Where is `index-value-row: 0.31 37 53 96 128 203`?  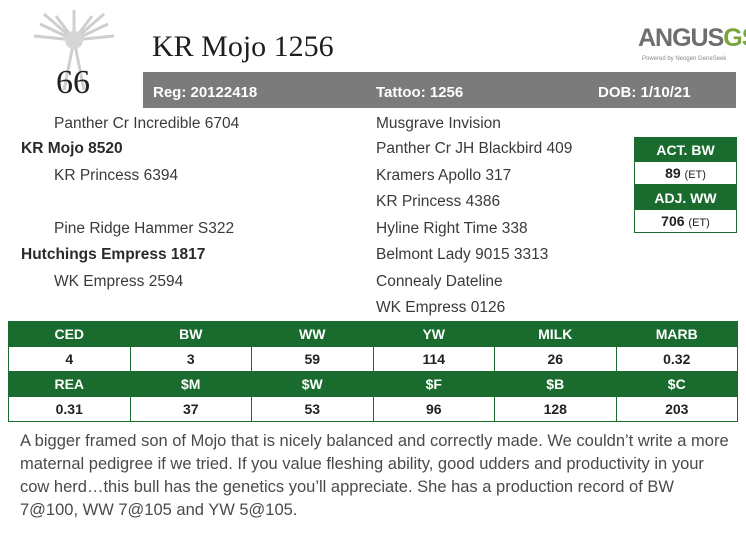
index-value-row: 0.31 37 53 96 128 203 is located at coordinates (373, 409).